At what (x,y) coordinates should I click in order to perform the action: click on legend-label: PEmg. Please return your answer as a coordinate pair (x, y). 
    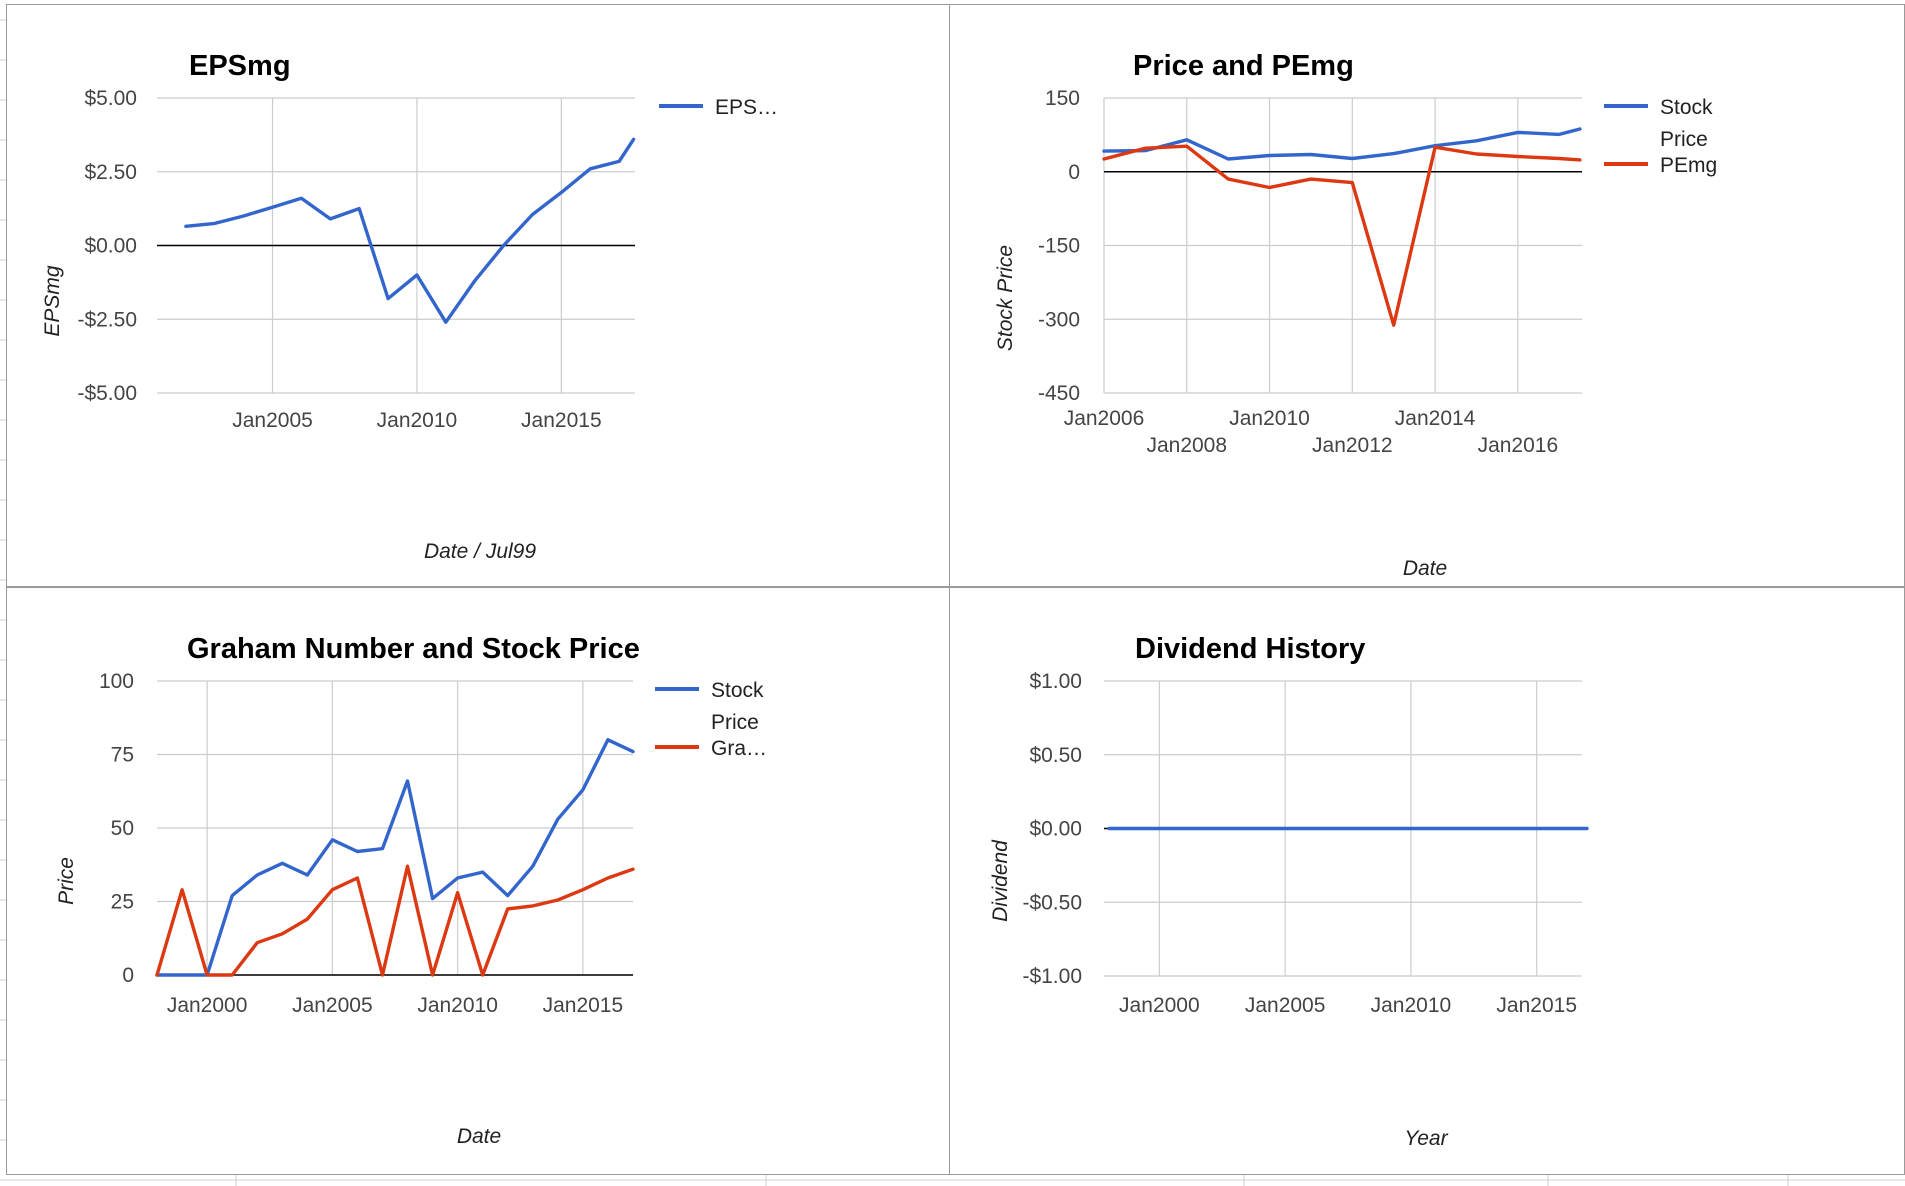
    Looking at the image, I should click on (1688, 165).